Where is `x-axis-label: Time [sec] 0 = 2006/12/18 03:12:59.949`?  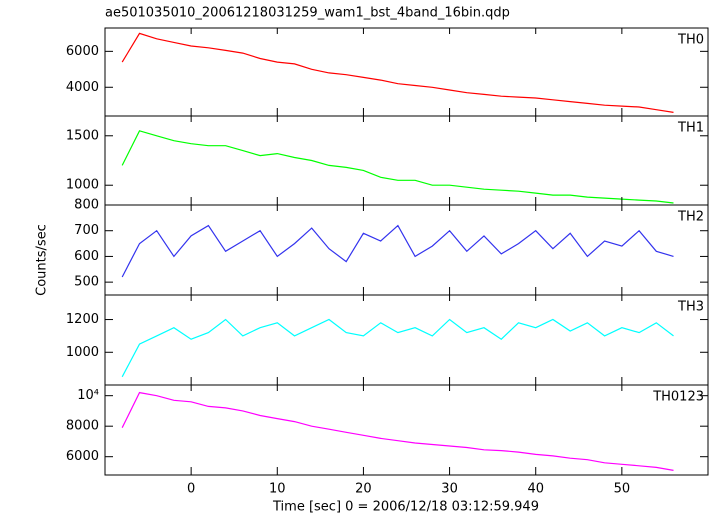 x-axis-label: Time [sec] 0 = 2006/12/18 03:12:59.949 is located at coordinates (405, 507).